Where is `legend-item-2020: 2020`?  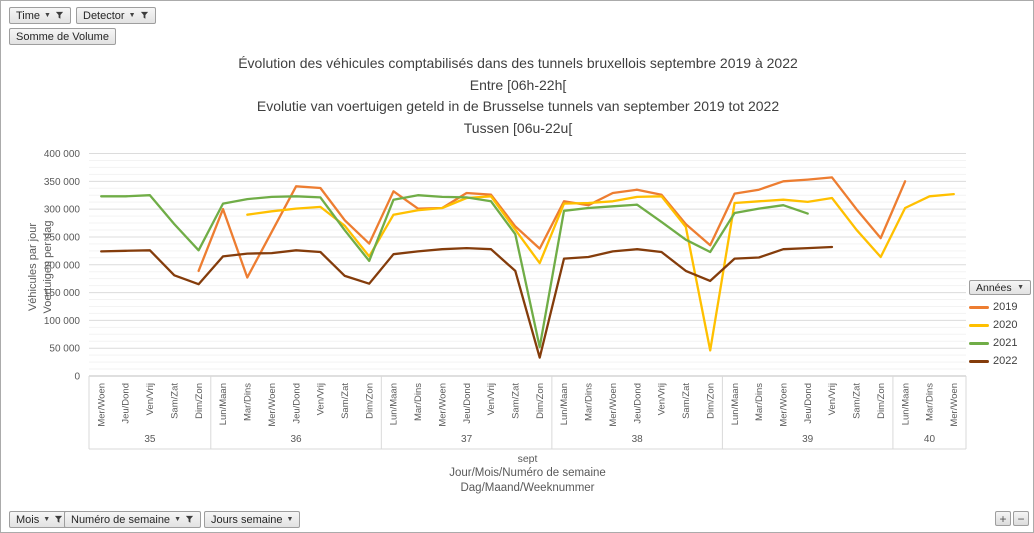 legend-item-2020: 2020 is located at coordinates (1000, 325).